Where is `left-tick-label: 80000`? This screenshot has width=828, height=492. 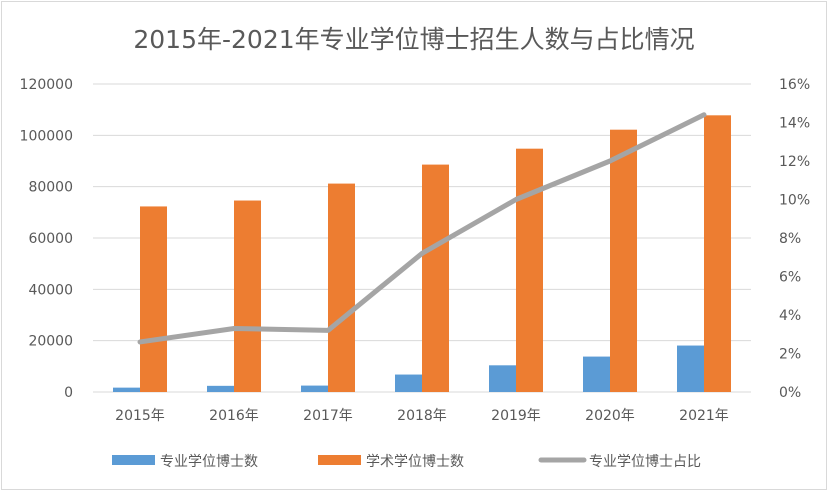 left-tick-label: 80000 is located at coordinates (50, 188).